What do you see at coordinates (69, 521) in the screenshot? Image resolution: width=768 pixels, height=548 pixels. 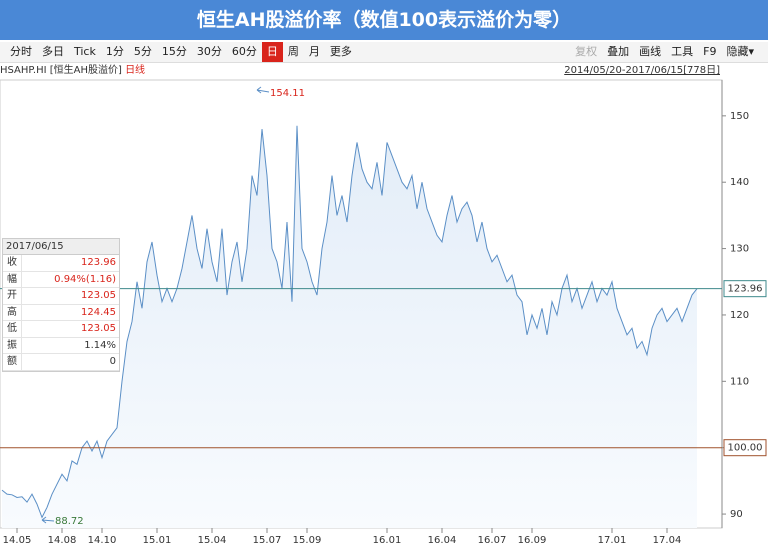 I see `min-label: 88.72` at bounding box center [69, 521].